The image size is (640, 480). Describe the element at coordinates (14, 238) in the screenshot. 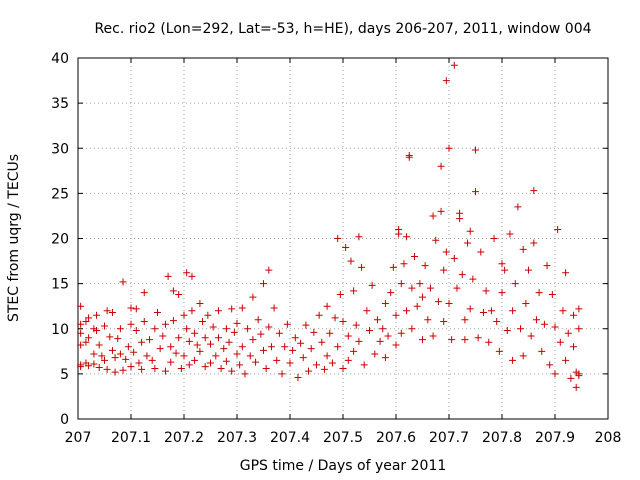

I see `y-axis-label: STEC from uqrg / TECUs` at that location.